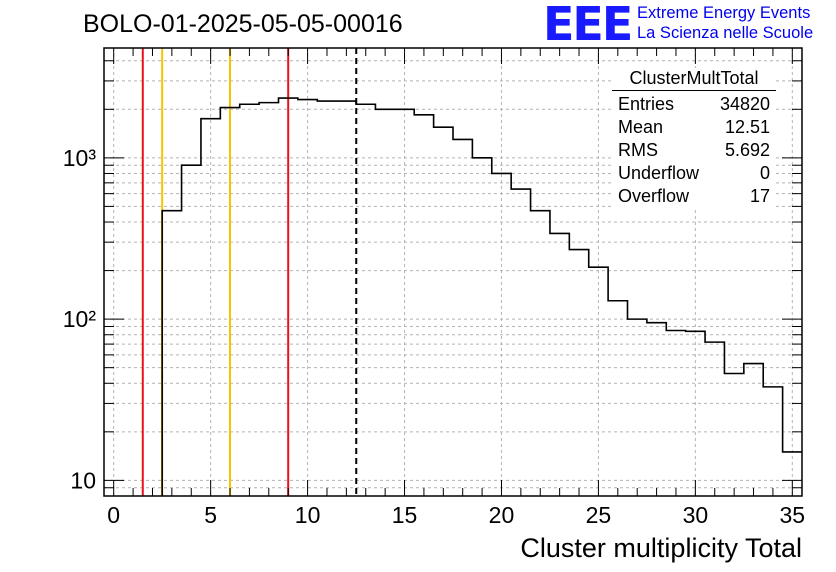 The image size is (836, 572). Describe the element at coordinates (83, 480) in the screenshot. I see `y-tick-label: 10` at that location.